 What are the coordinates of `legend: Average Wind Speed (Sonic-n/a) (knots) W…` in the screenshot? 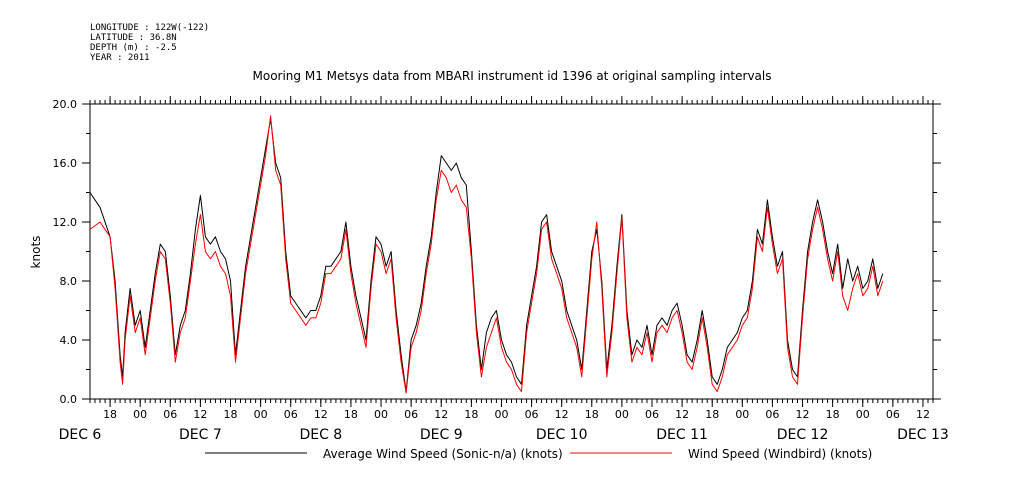 It's located at (538, 454).